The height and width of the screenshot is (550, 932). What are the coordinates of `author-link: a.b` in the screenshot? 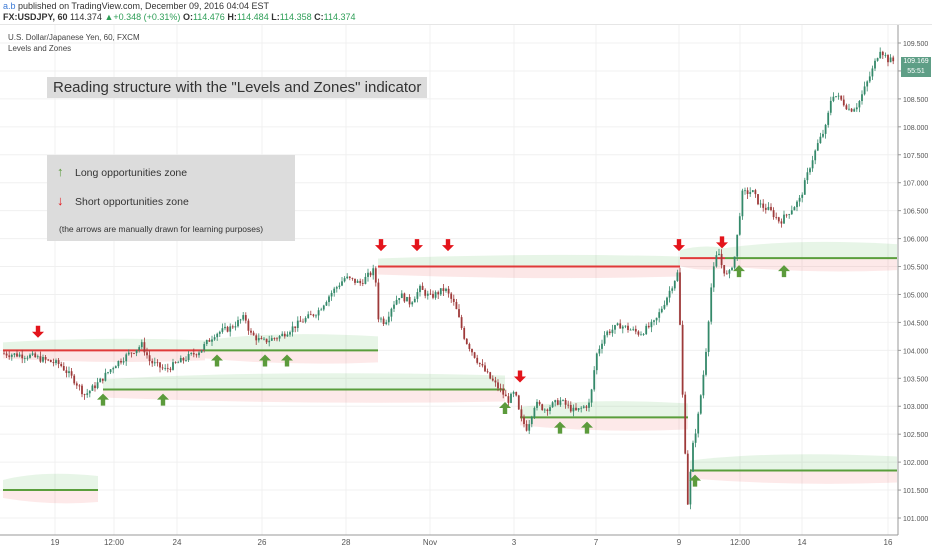 It's located at (9, 6).